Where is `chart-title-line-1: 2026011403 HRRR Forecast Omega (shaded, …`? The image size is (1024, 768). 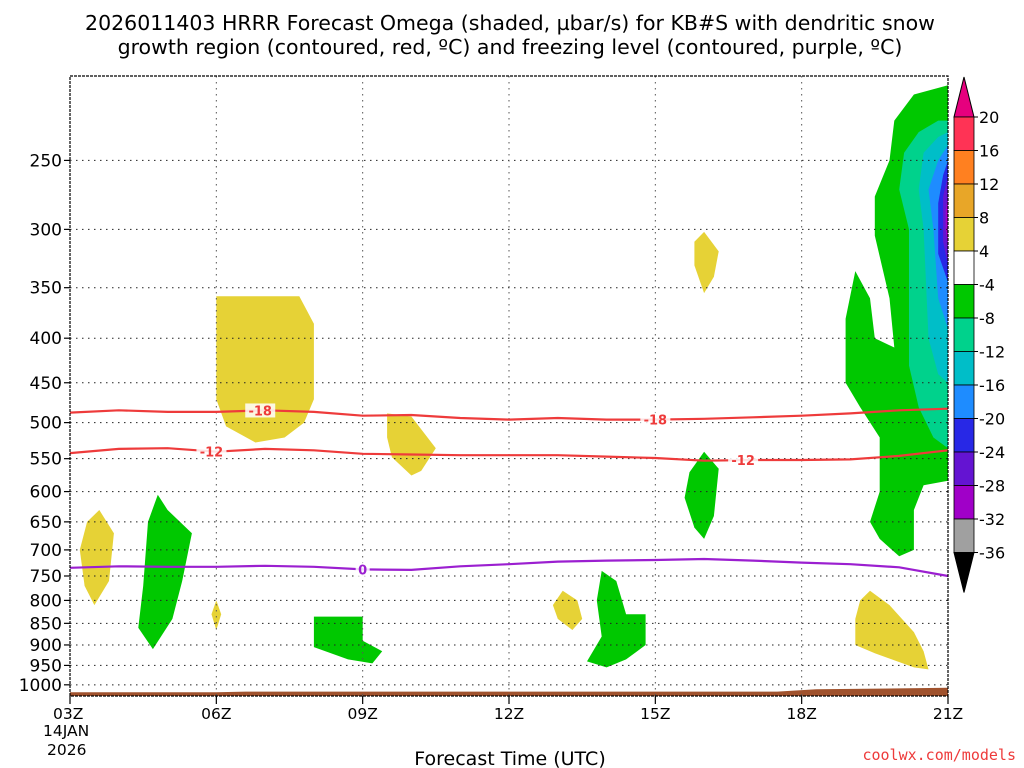 chart-title-line-1: 2026011403 HRRR Forecast Omega (shaded, … is located at coordinates (510, 23).